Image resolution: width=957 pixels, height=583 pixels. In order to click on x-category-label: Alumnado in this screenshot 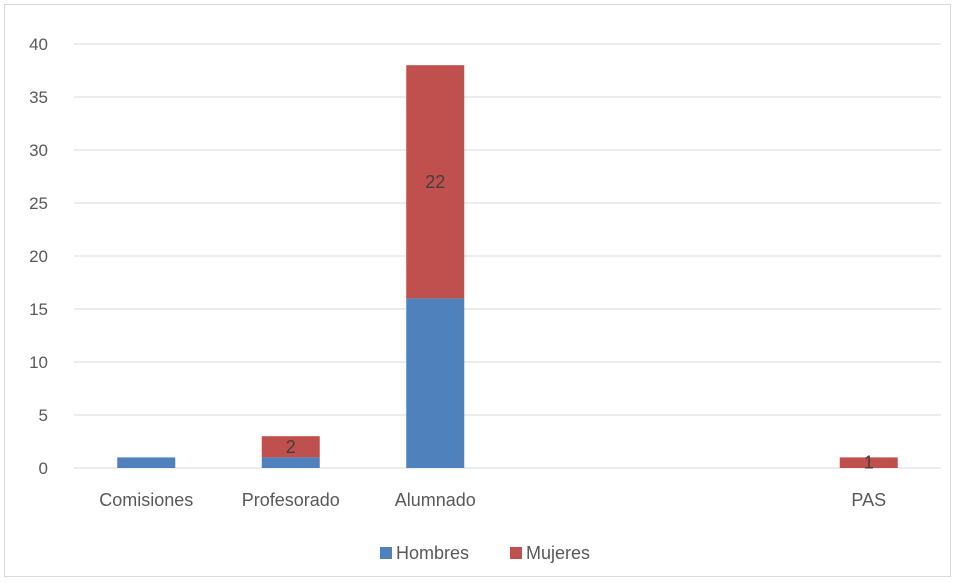, I will do `click(435, 500)`.